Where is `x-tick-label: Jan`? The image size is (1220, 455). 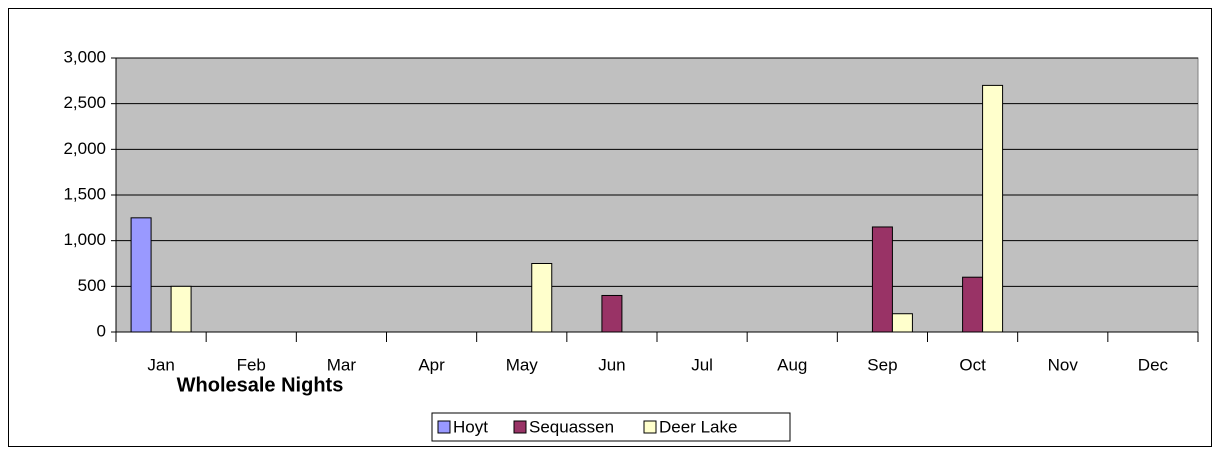 x-tick-label: Jan is located at coordinates (160, 364).